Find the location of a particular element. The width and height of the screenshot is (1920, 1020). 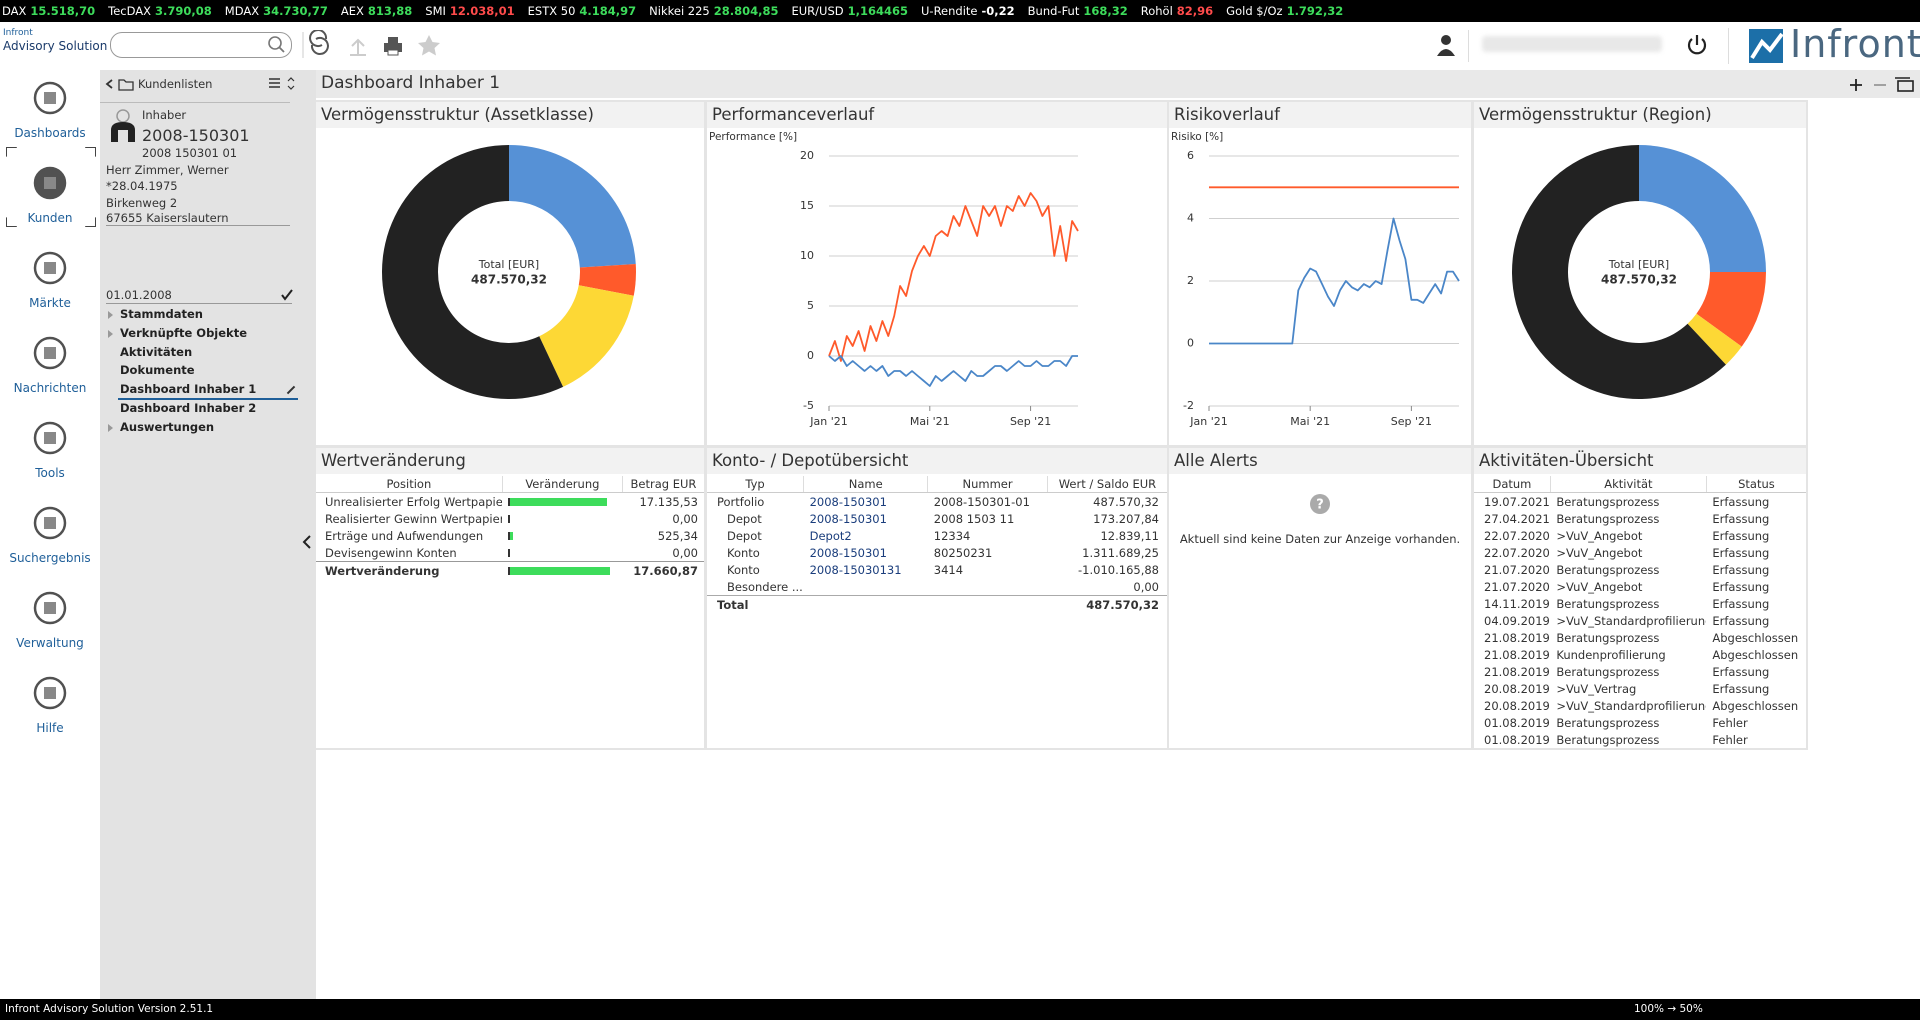

column-header: Status is located at coordinates (1756, 484).